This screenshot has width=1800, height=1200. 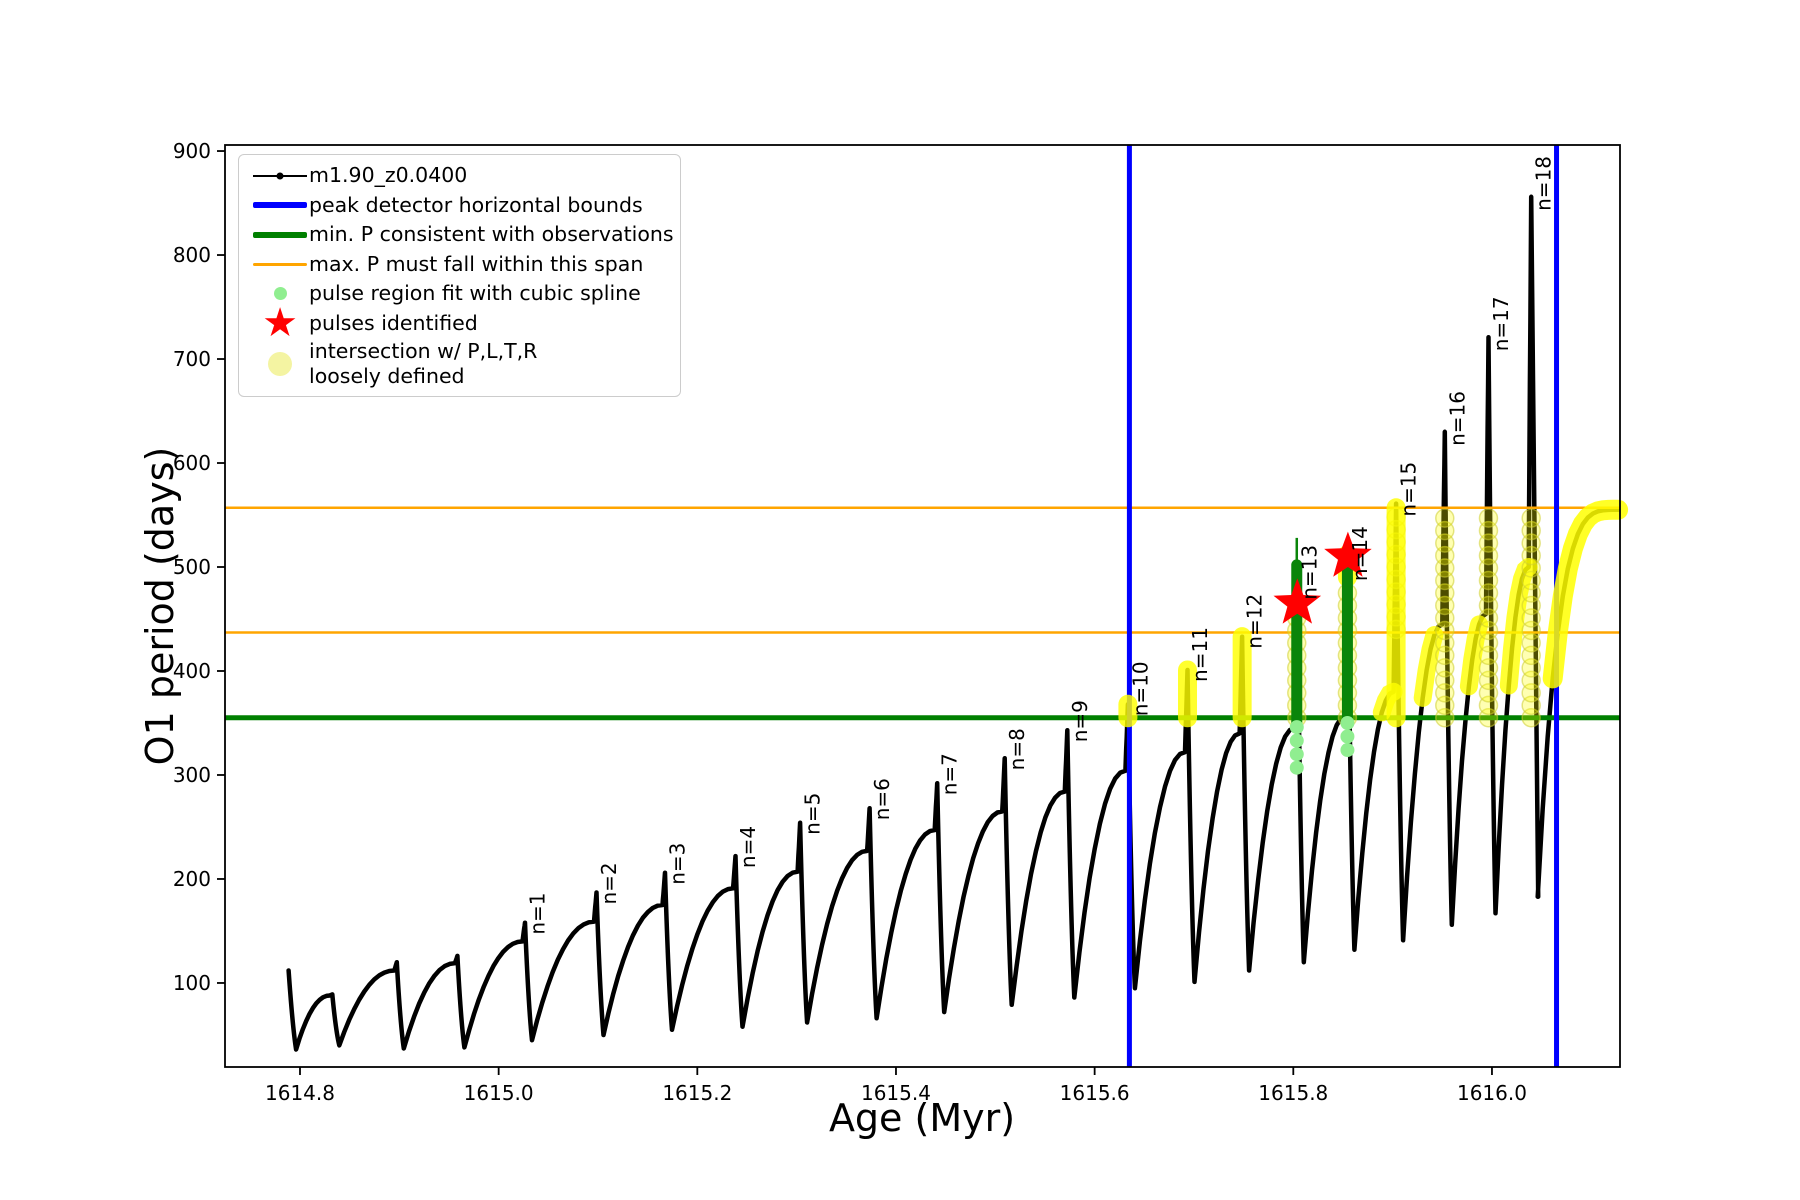 What do you see at coordinates (1492, 1093) in the screenshot?
I see `x-tick-label: 1616.0` at bounding box center [1492, 1093].